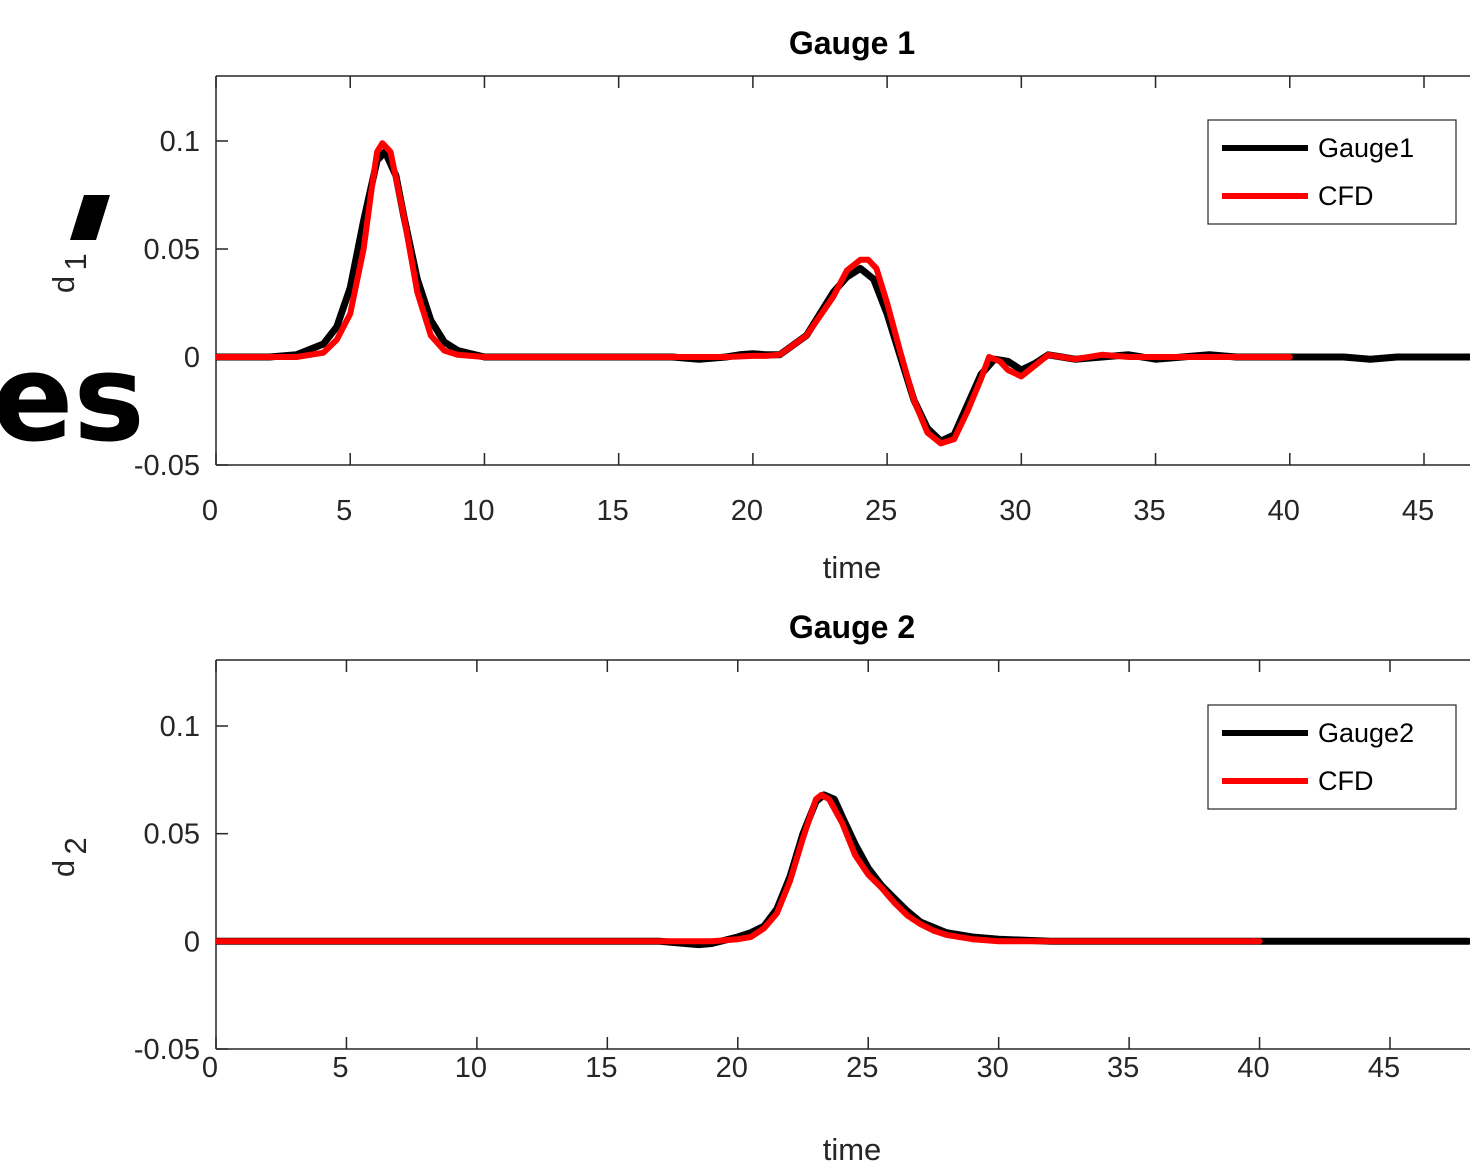  Describe the element at coordinates (1366, 733) in the screenshot. I see `legend-entry-label: Gauge2` at that location.